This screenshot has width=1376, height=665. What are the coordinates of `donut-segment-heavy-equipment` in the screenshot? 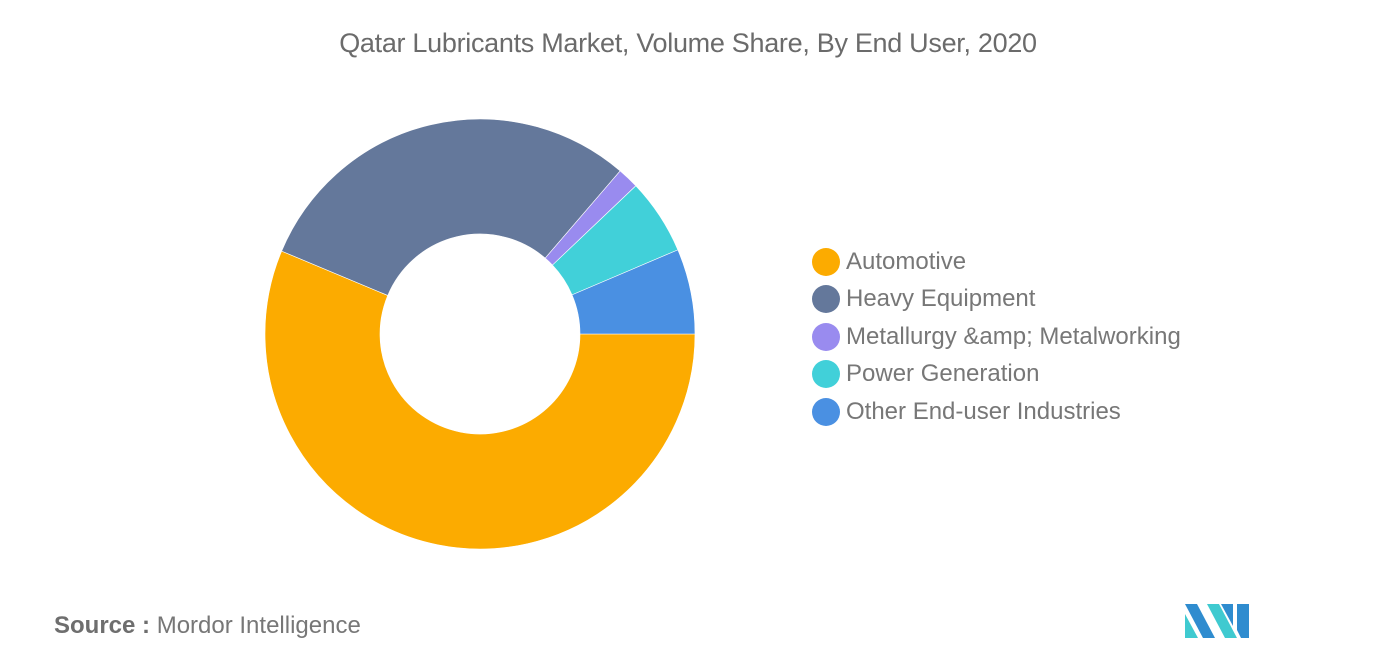 It's located at (451, 207).